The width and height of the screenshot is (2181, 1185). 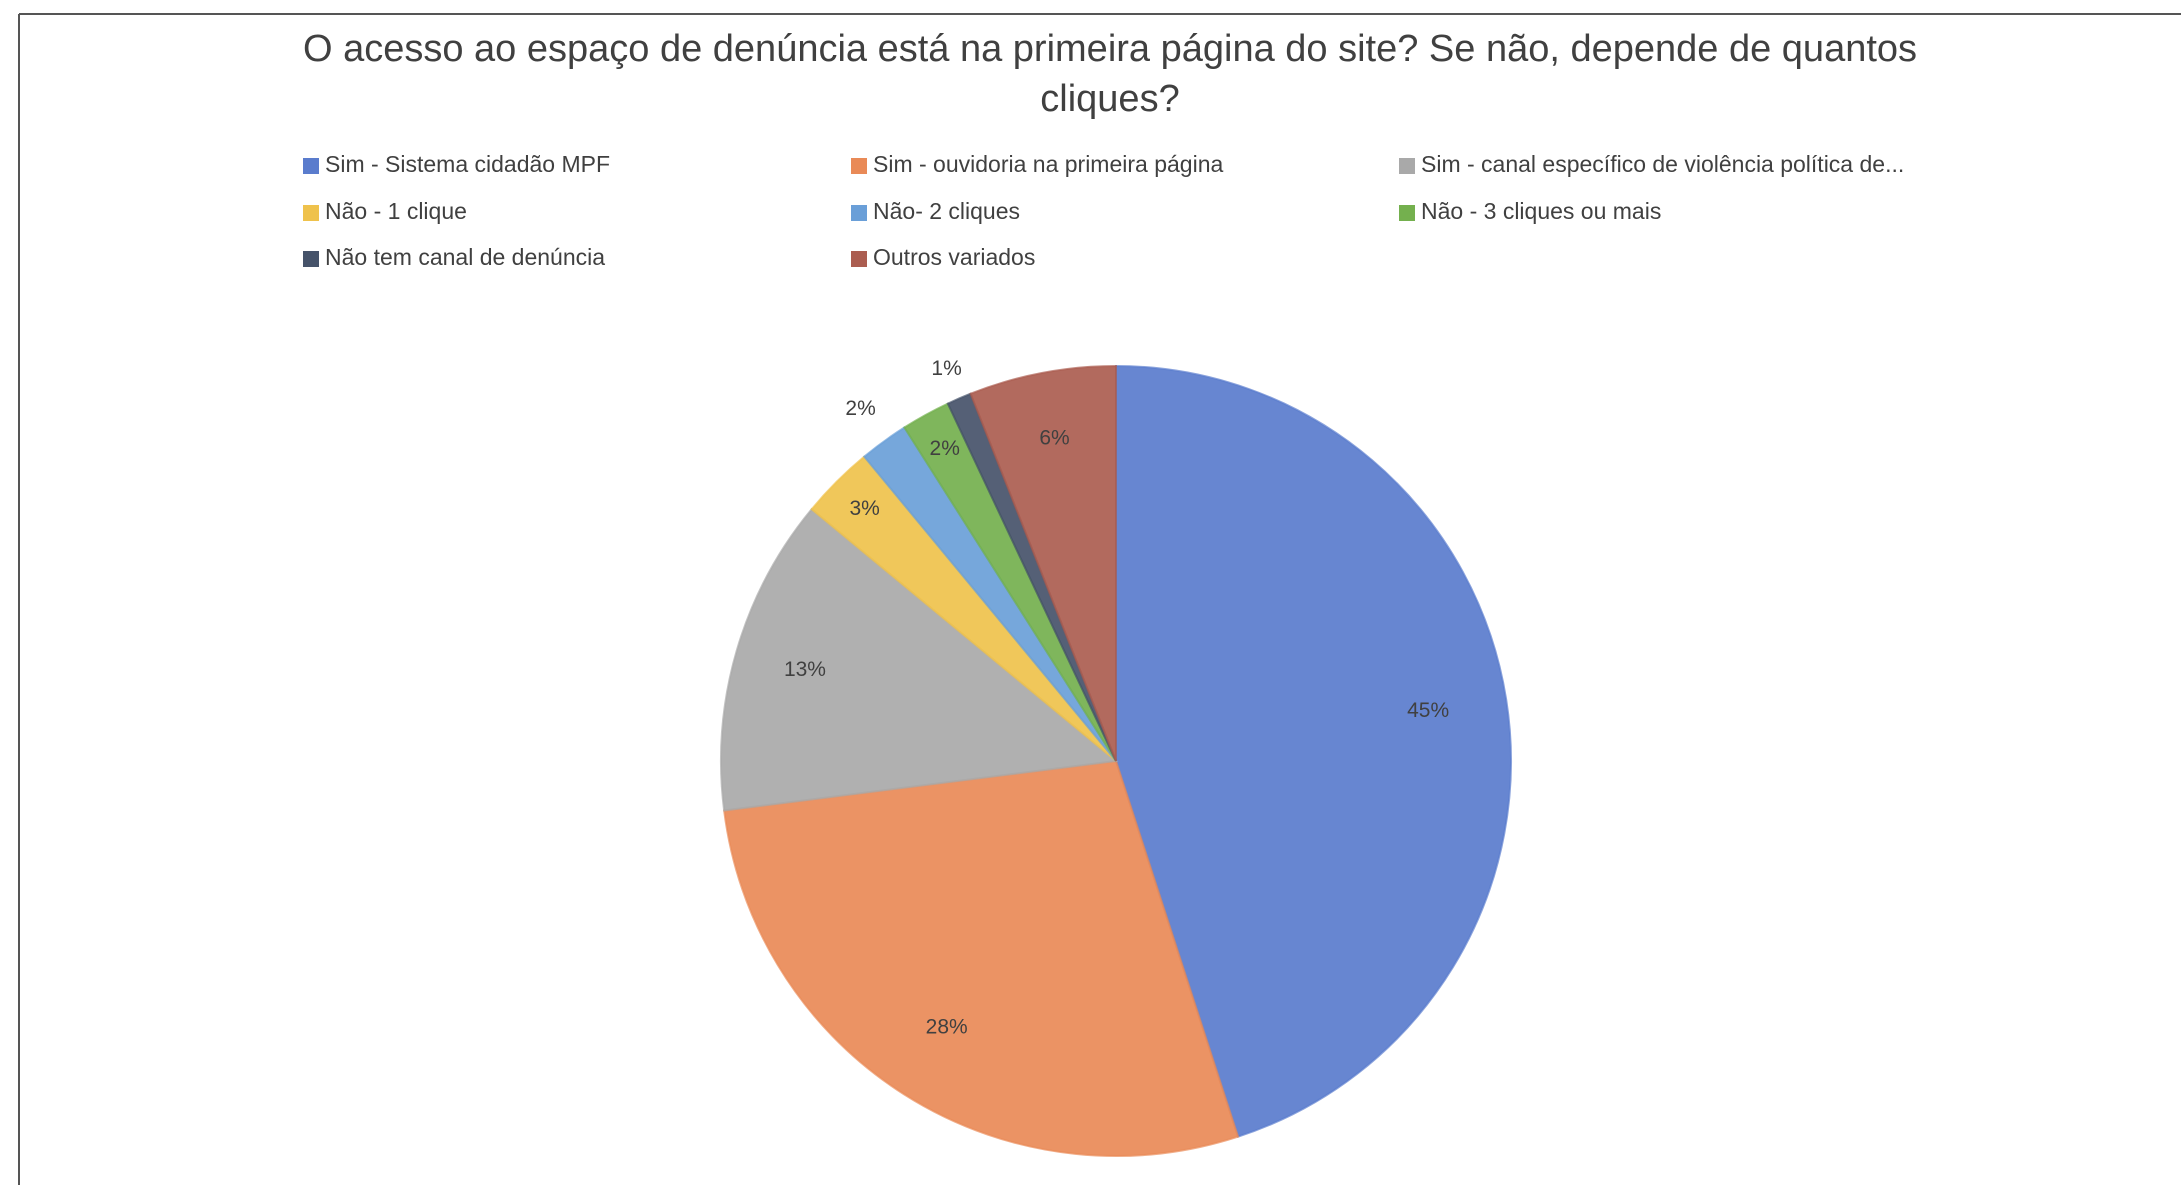 What do you see at coordinates (1428, 710) in the screenshot?
I see `data-label: 45%` at bounding box center [1428, 710].